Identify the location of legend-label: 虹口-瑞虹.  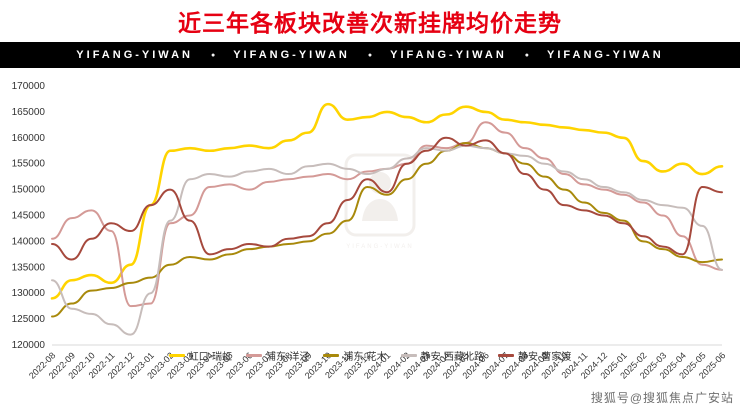
(210, 357).